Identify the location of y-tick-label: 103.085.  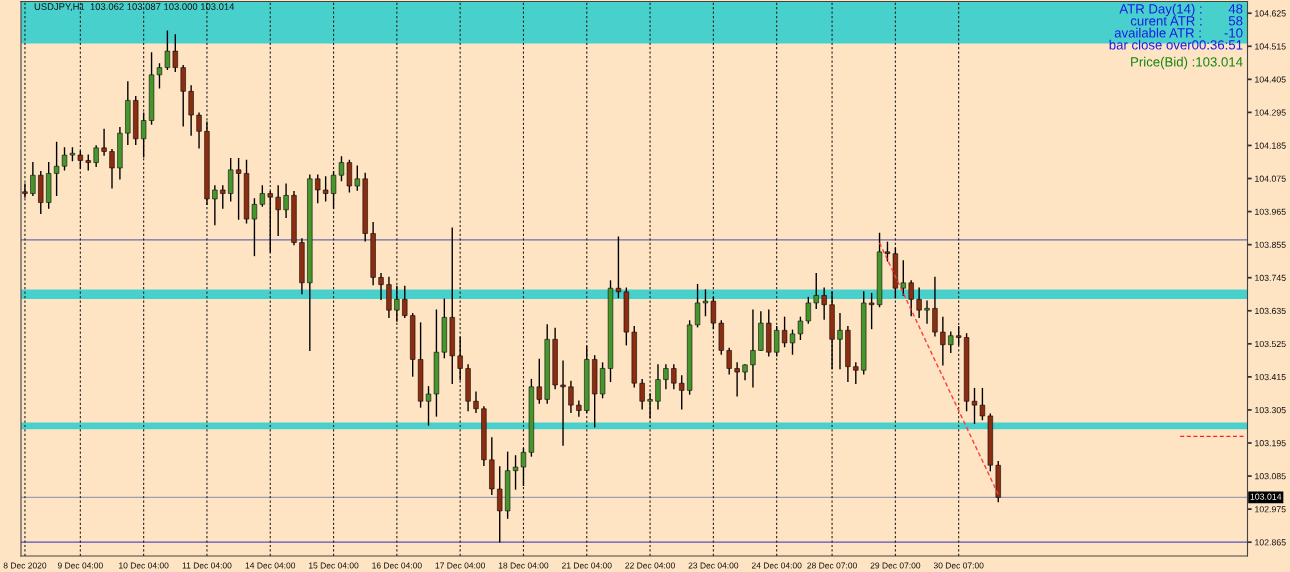
(1270, 476).